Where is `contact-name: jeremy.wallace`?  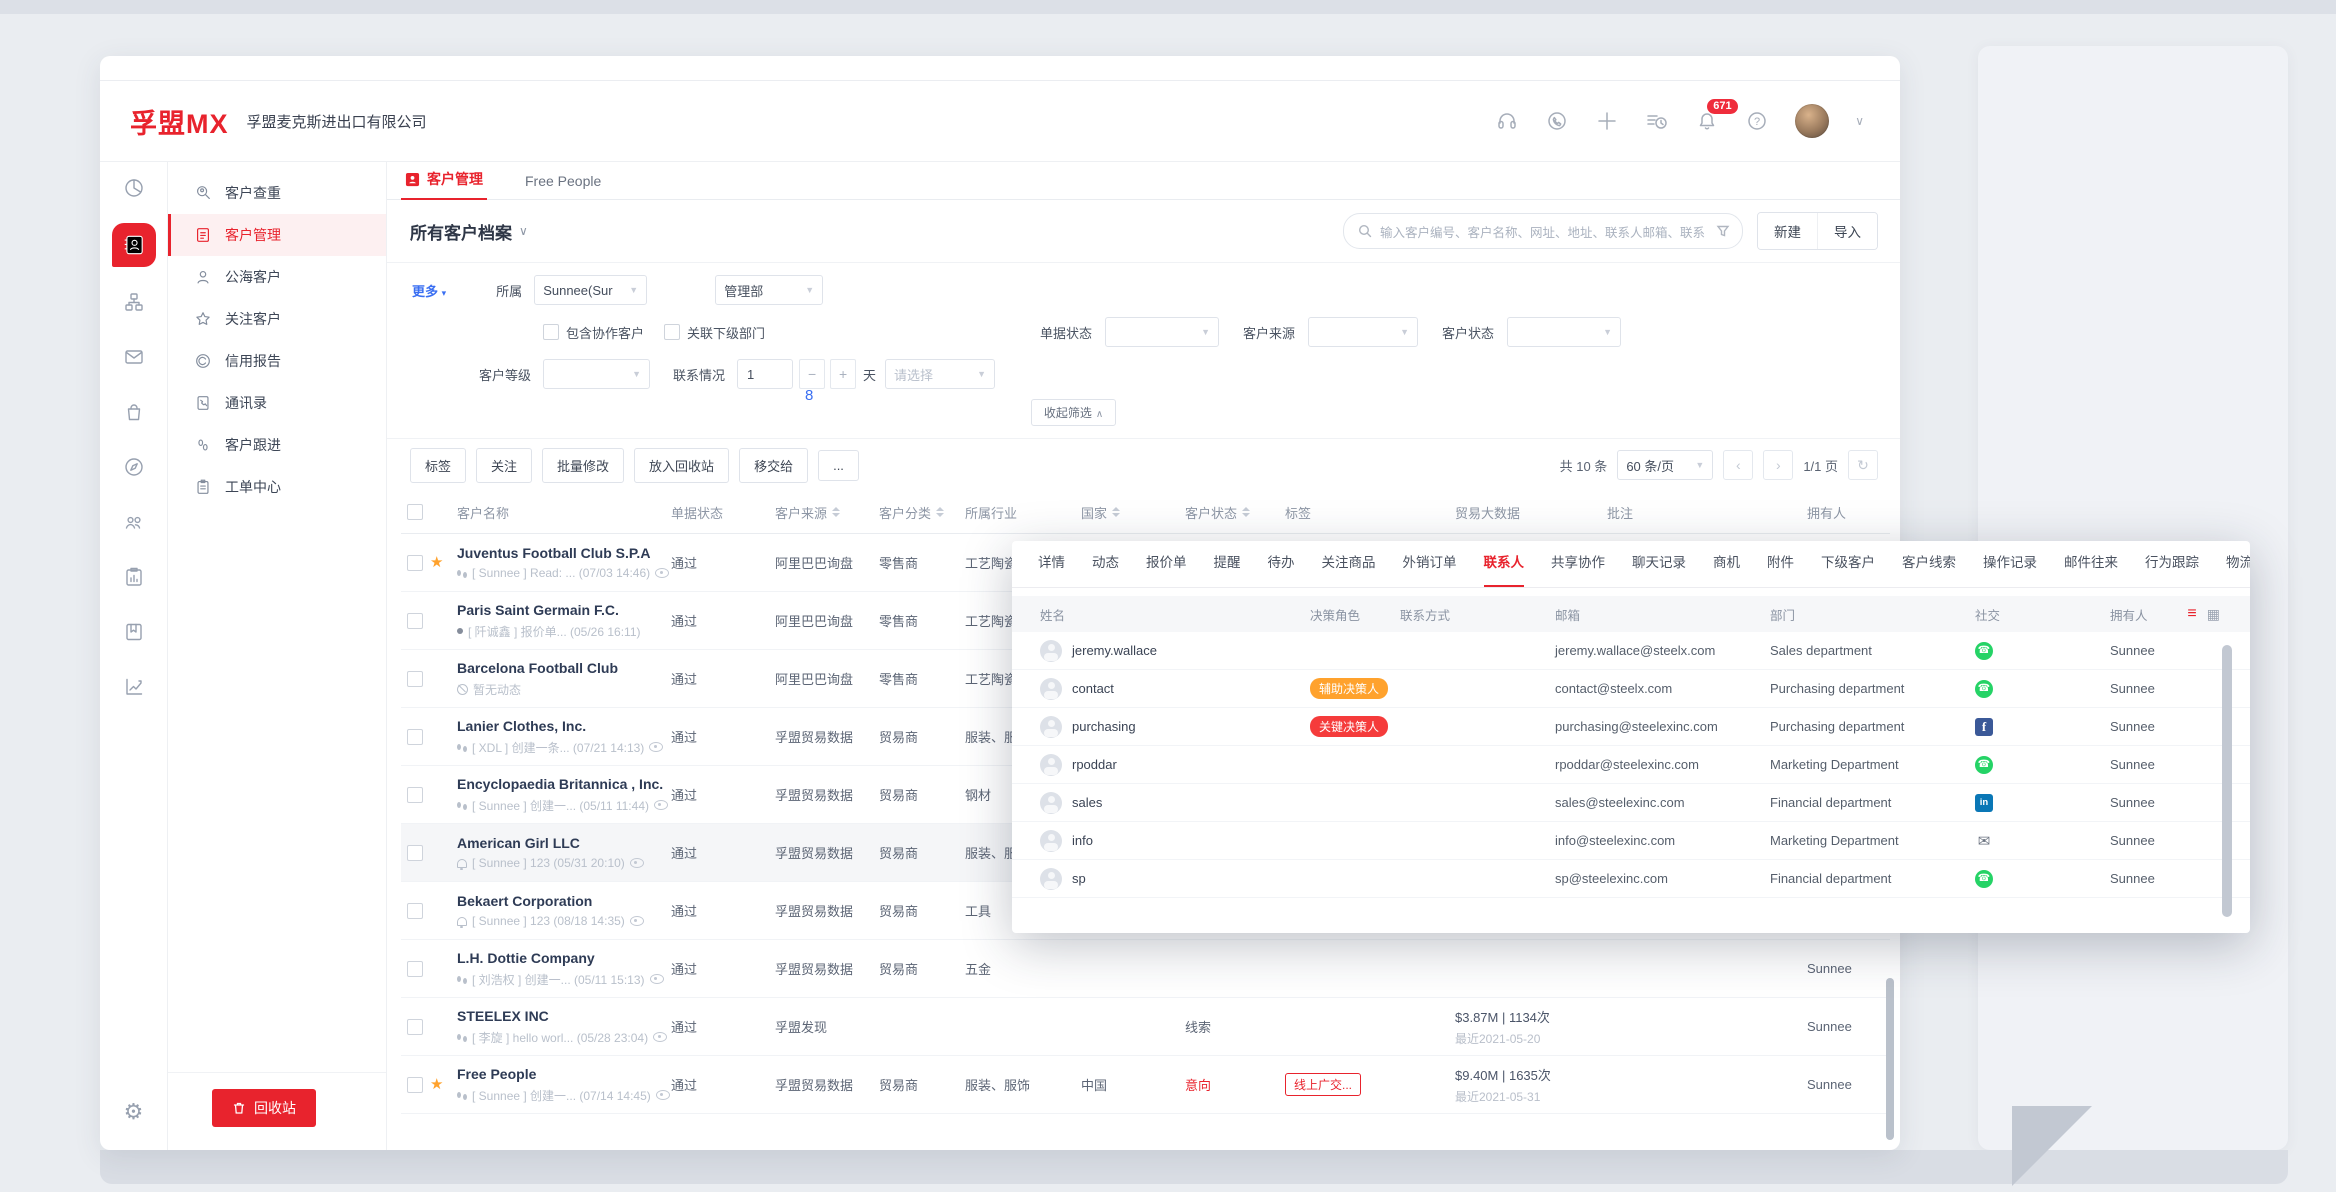 contact-name: jeremy.wallace is located at coordinates (1115, 650).